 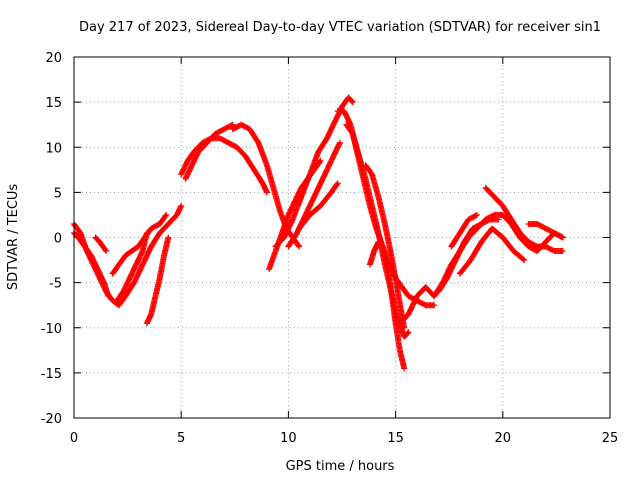 What do you see at coordinates (51, 329) in the screenshot?
I see `y-tick-label: -10` at bounding box center [51, 329].